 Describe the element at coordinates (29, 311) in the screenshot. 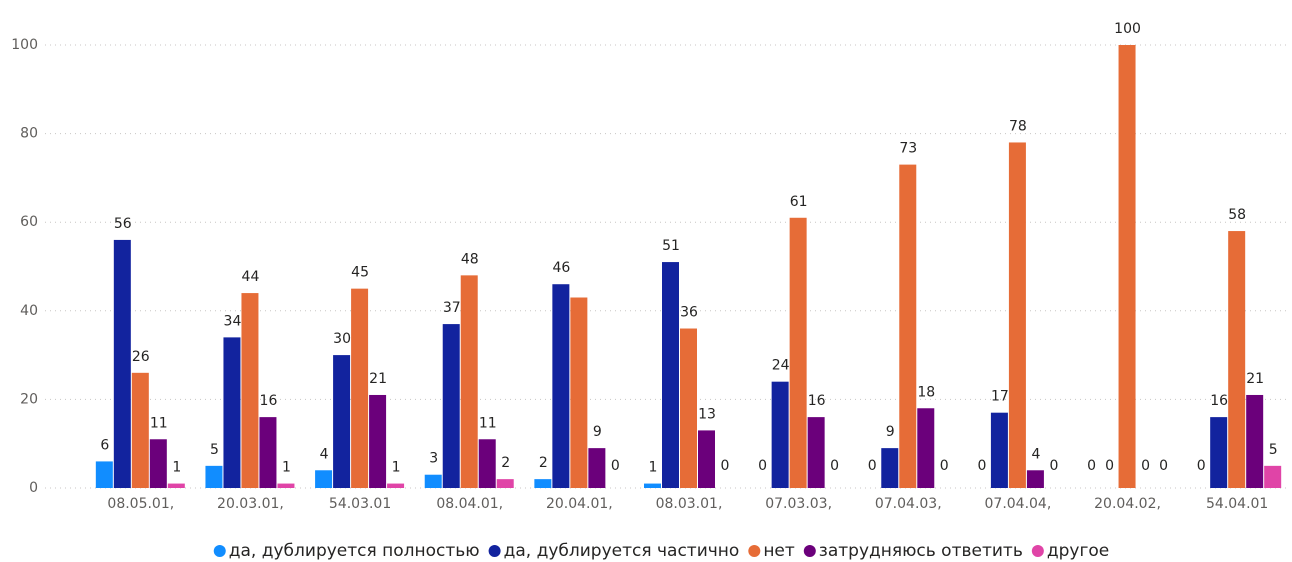

I see `y-tick-label: 40` at that location.